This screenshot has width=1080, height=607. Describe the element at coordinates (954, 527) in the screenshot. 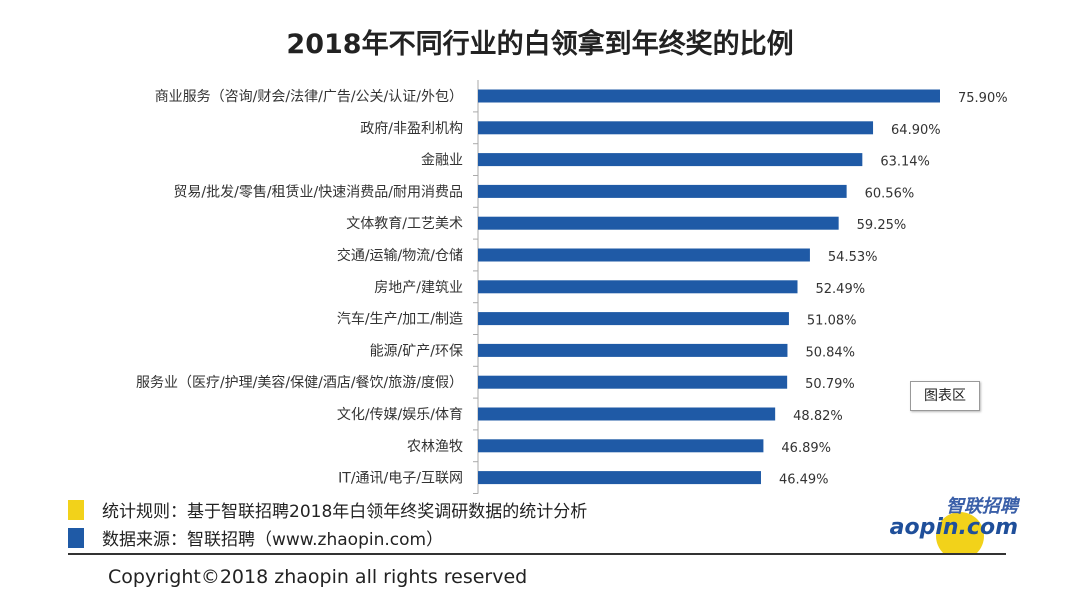

I see `svg-text: zhaopin.com` at that location.